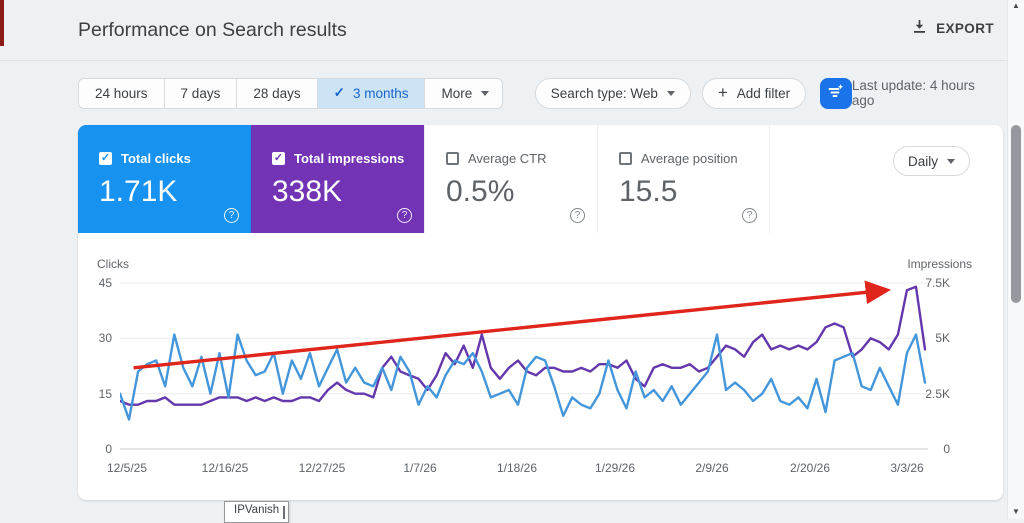 This screenshot has height=523, width=1024. What do you see at coordinates (648, 191) in the screenshot?
I see `average-position-value: 15.5` at bounding box center [648, 191].